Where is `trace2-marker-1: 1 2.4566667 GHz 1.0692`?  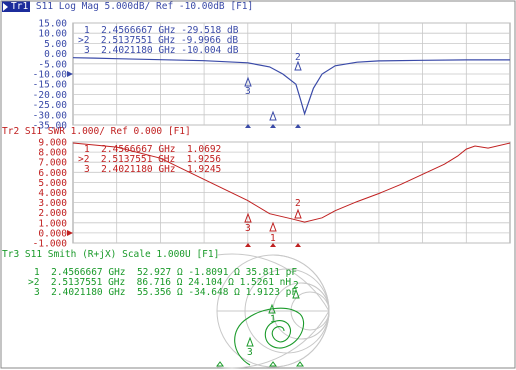 trace2-marker-1: 1 2.4566667 GHz 1.0692 is located at coordinates (152, 149).